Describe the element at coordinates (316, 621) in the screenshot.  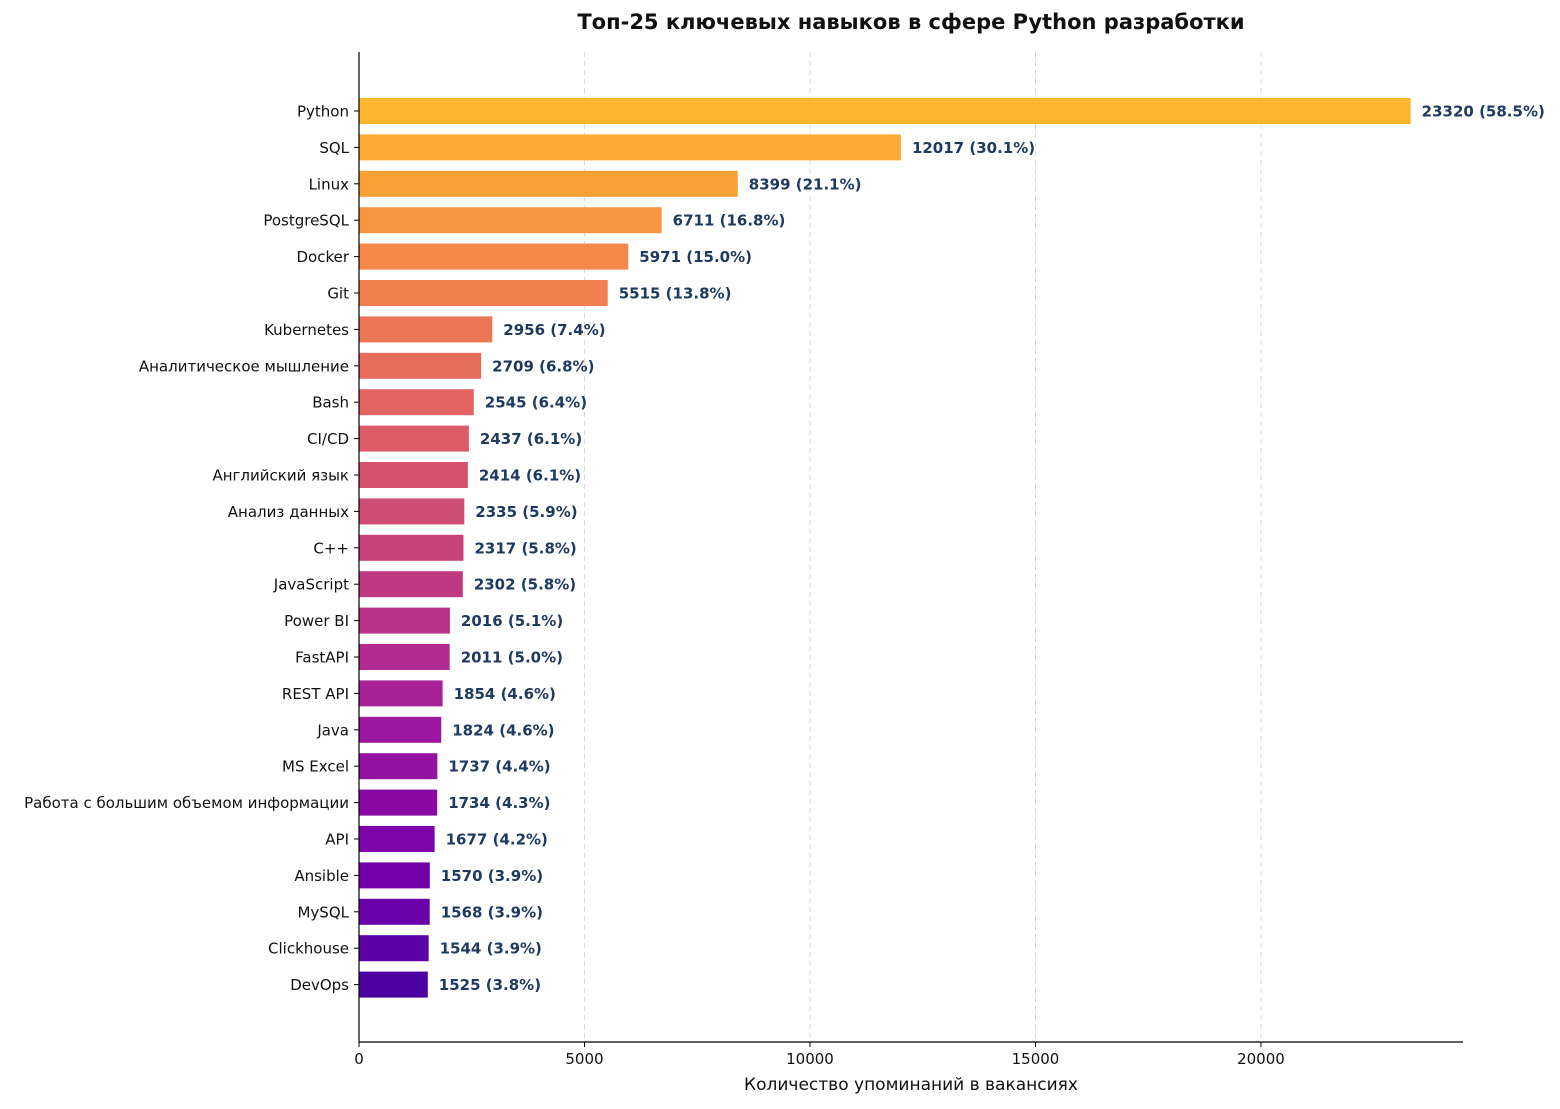
I see `category-label: Power BI` at that location.